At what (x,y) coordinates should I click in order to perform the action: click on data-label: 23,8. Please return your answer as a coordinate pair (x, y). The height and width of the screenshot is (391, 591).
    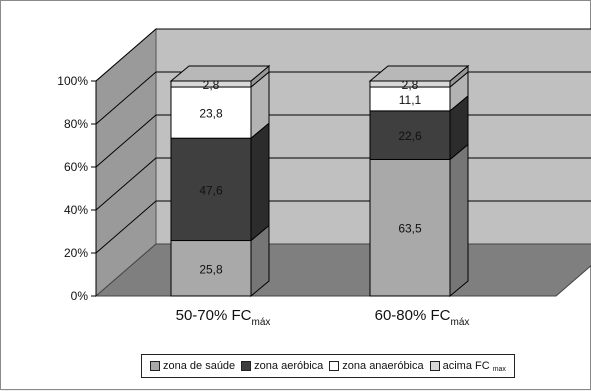
    Looking at the image, I should click on (211, 114).